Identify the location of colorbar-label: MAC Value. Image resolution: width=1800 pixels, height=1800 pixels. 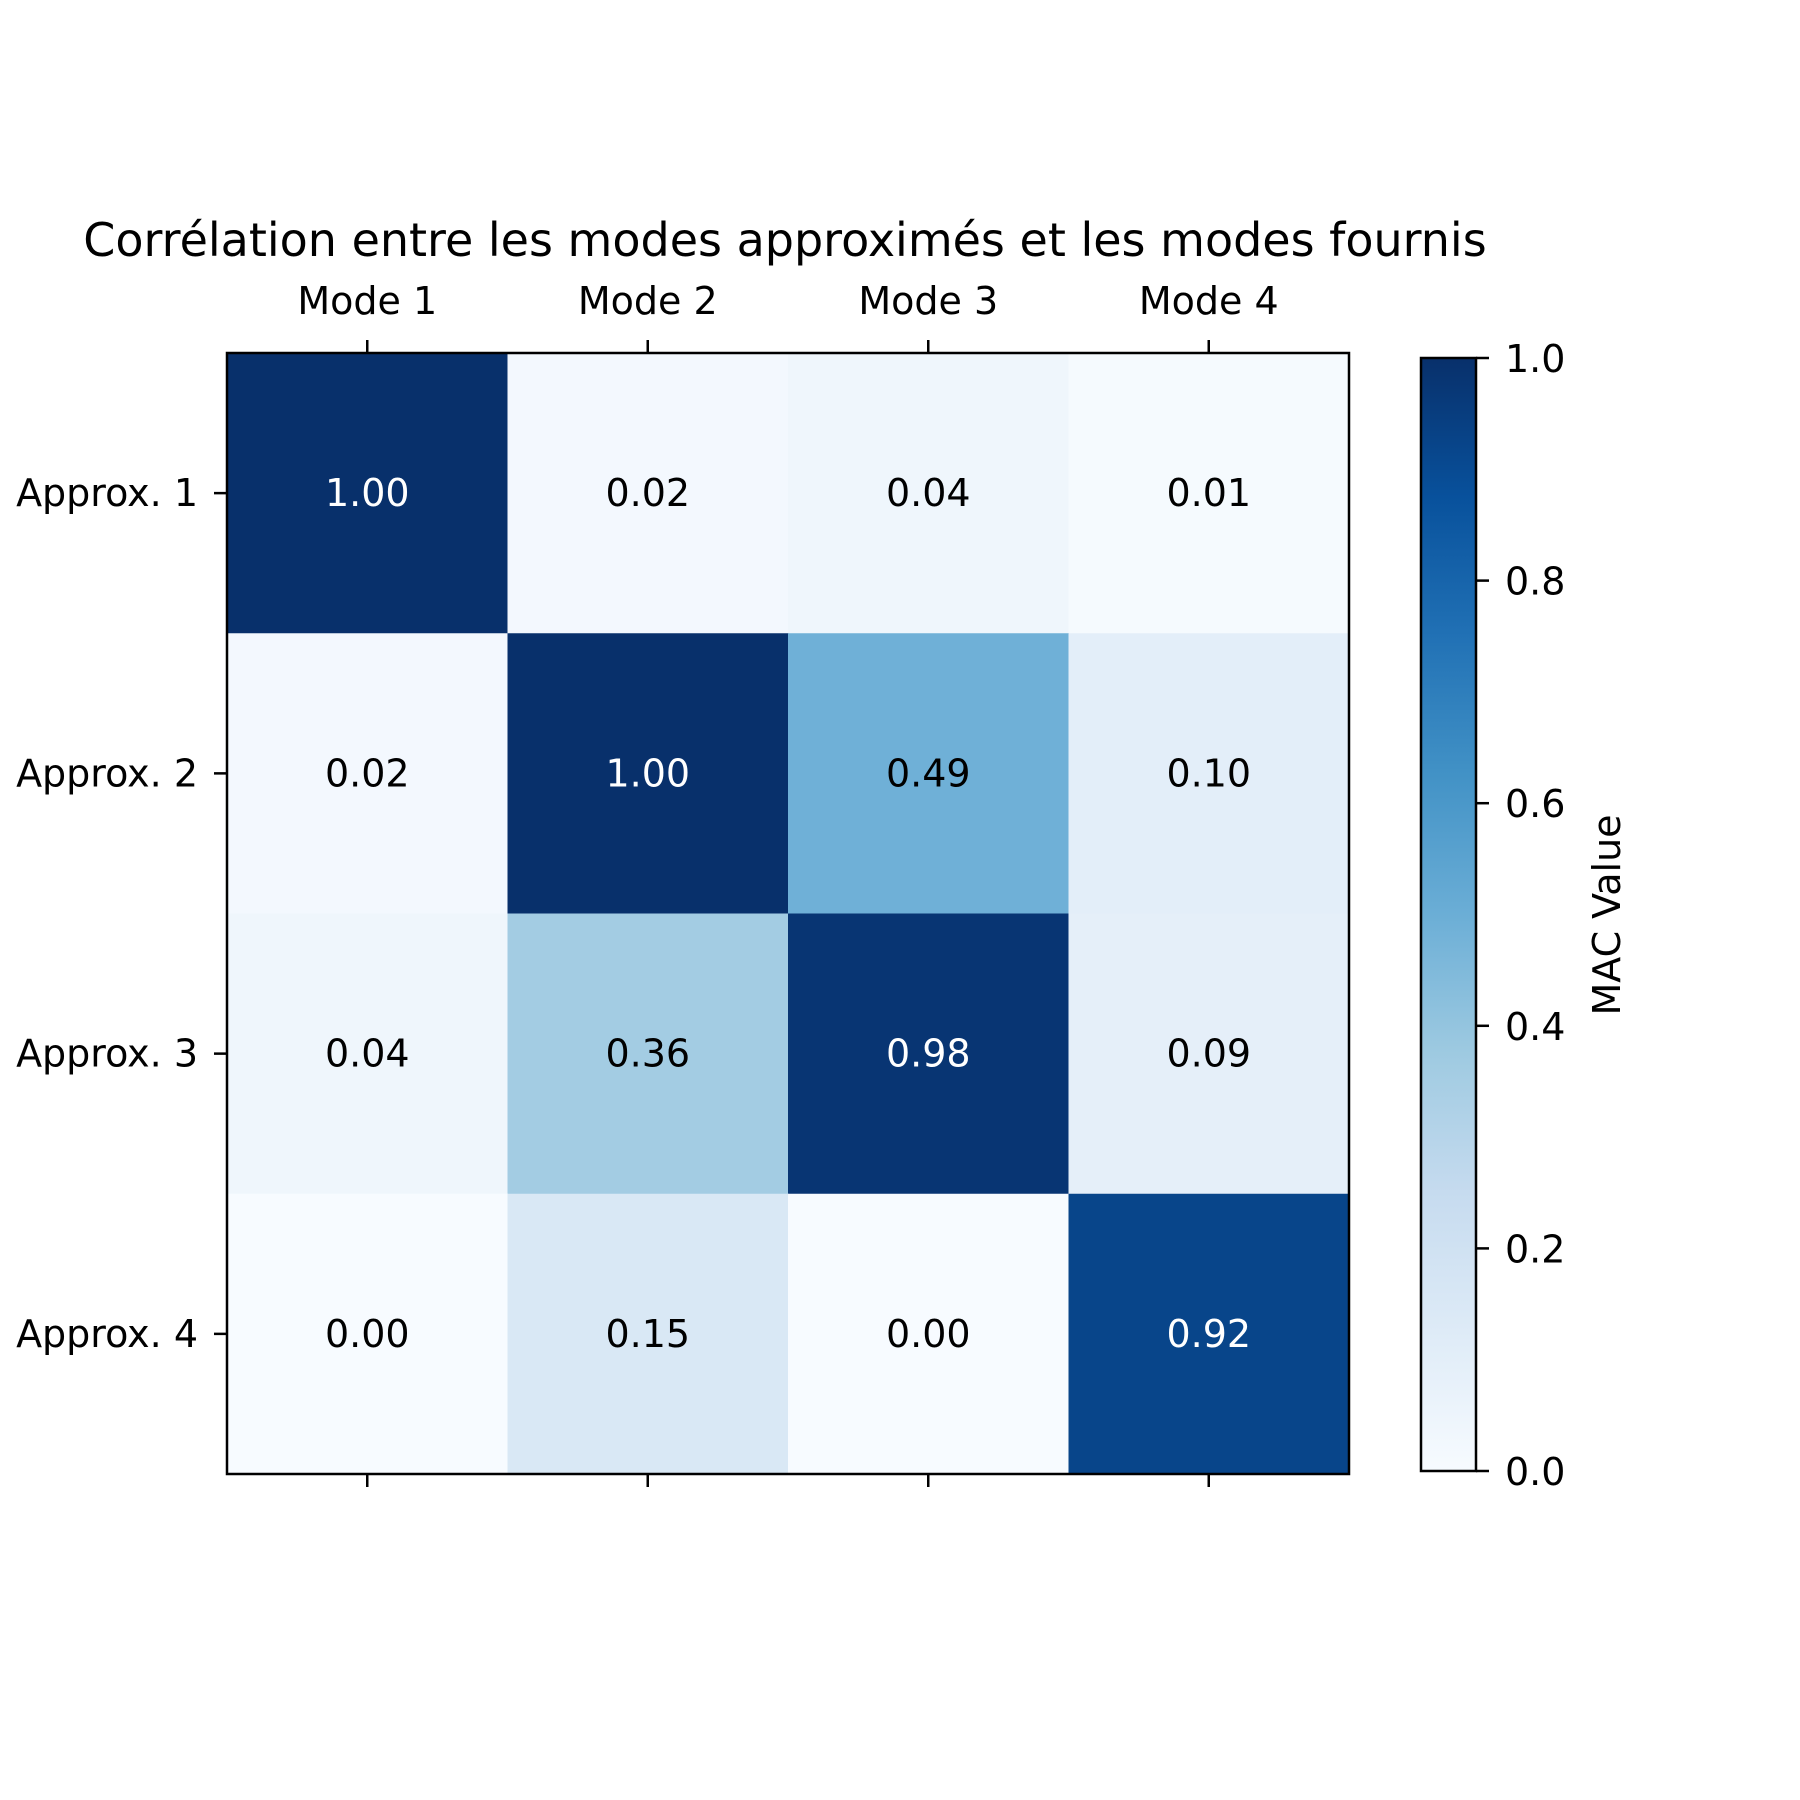
(1607, 914).